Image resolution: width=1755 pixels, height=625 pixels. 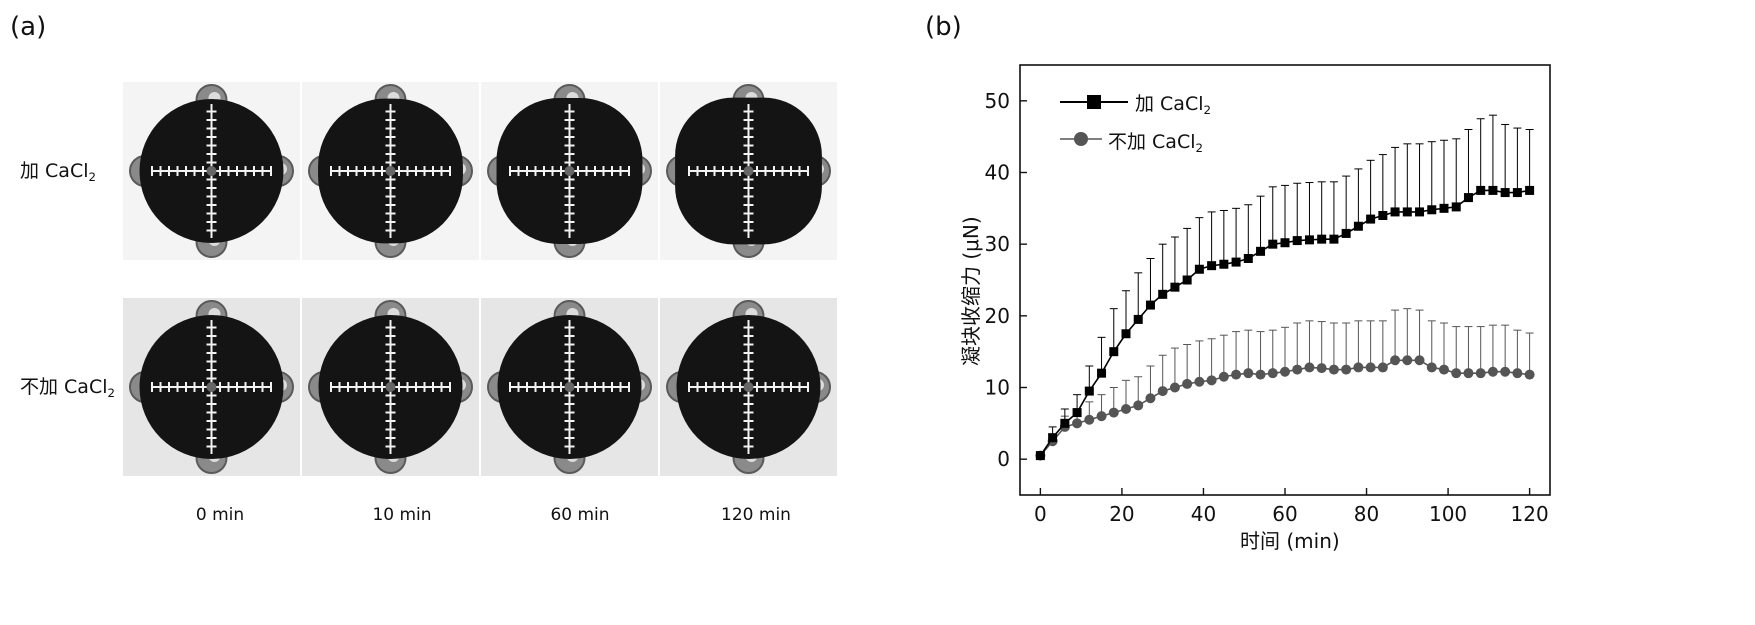 What do you see at coordinates (1003, 459) in the screenshot?
I see `y-tick-label: 0` at bounding box center [1003, 459].